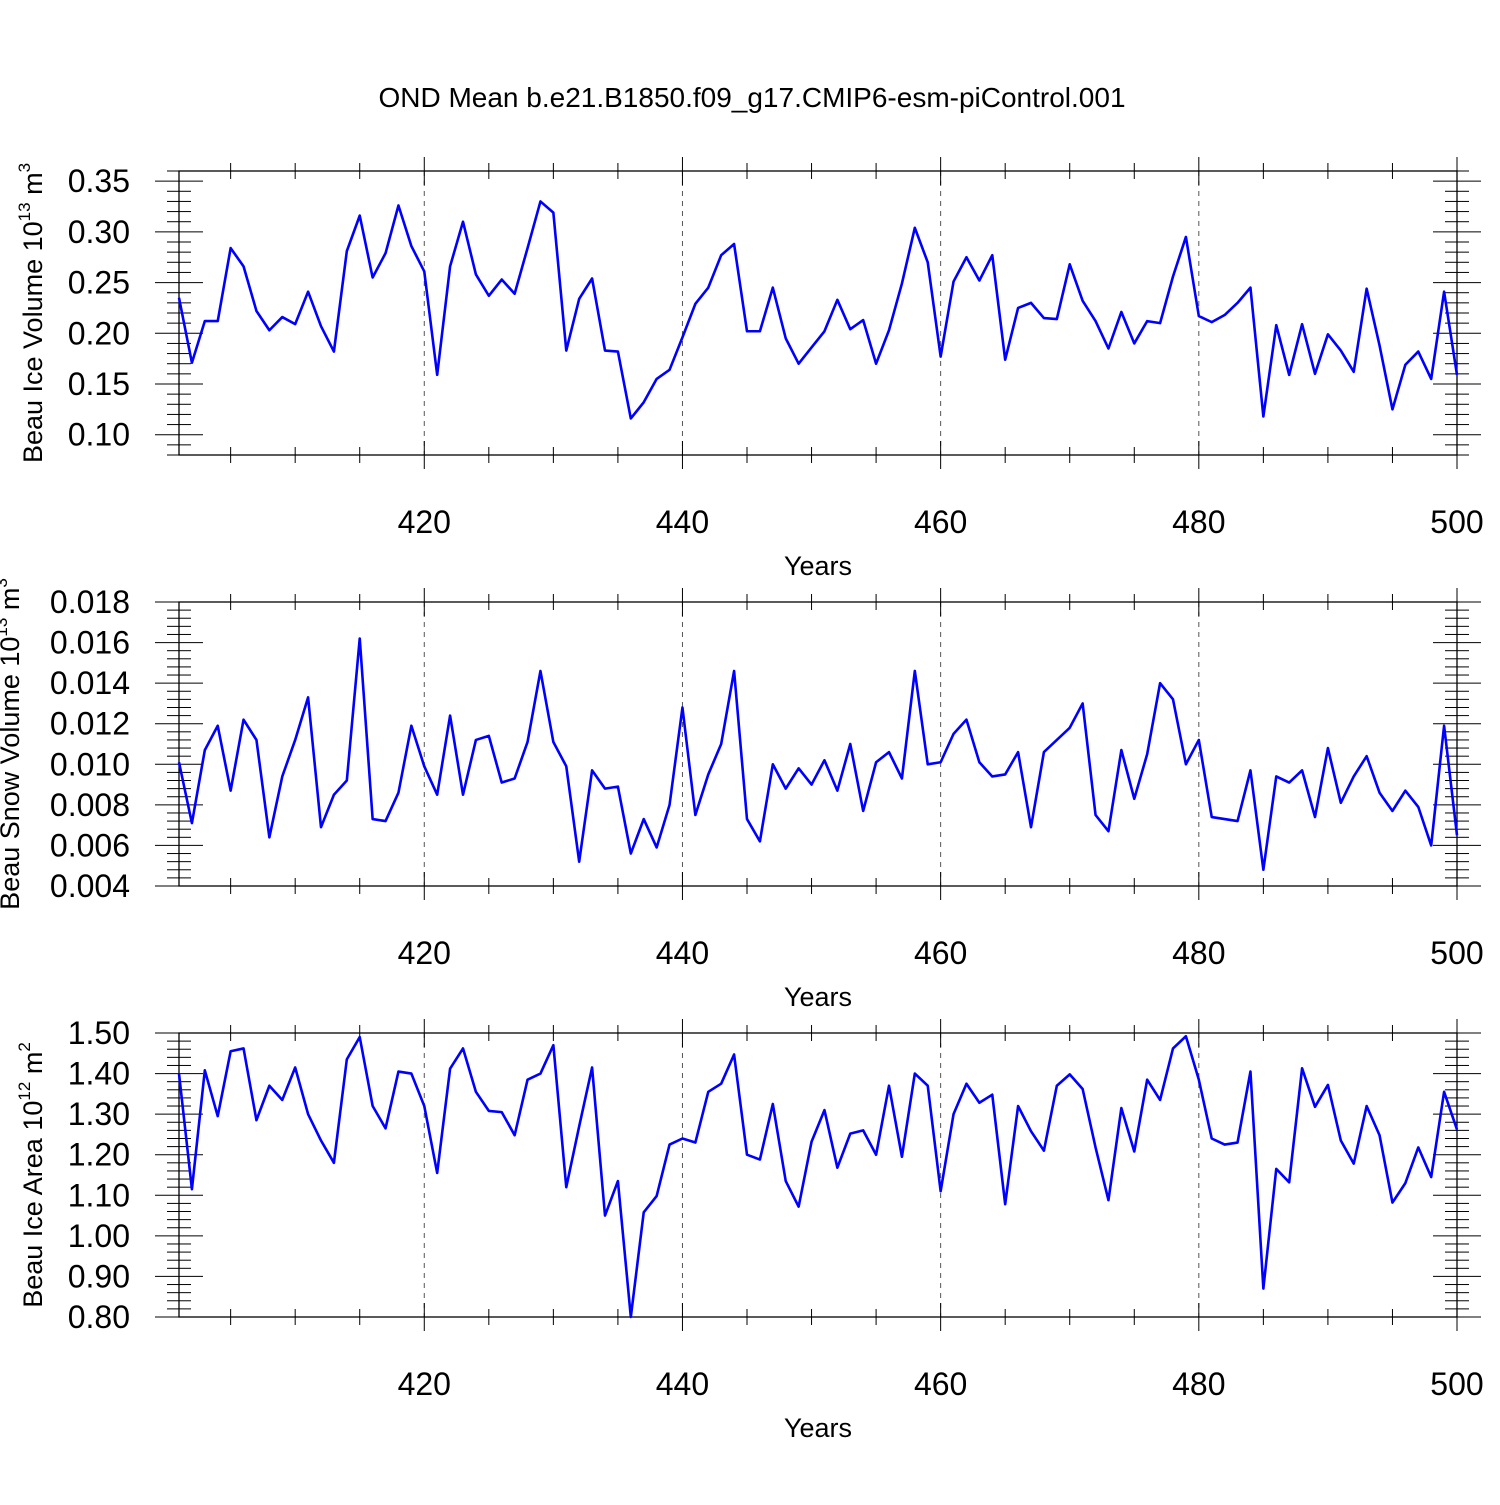 This screenshot has width=1500, height=1505. I want to click on y-tick-label: 1.20, so click(99, 1155).